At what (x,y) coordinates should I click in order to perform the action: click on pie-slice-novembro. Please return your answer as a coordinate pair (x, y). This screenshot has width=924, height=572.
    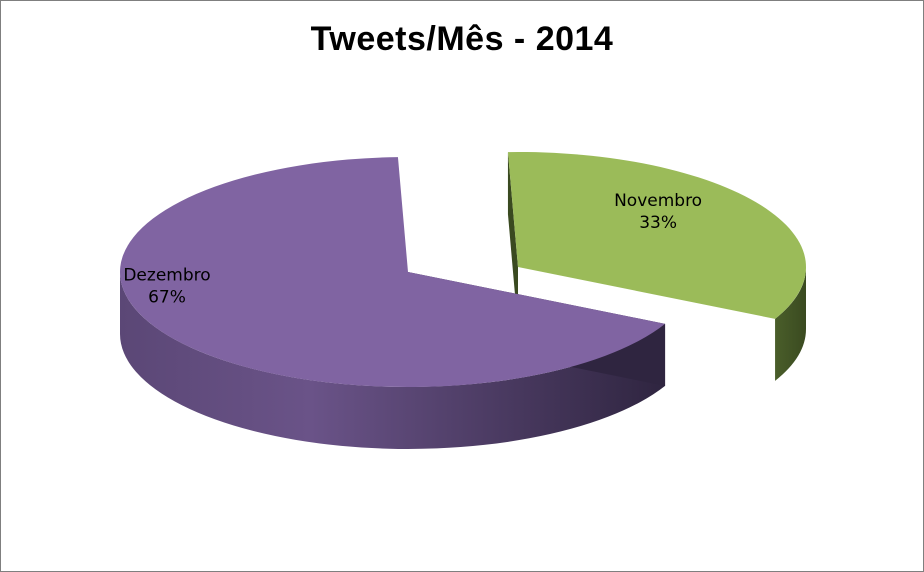
    Looking at the image, I should click on (656, 235).